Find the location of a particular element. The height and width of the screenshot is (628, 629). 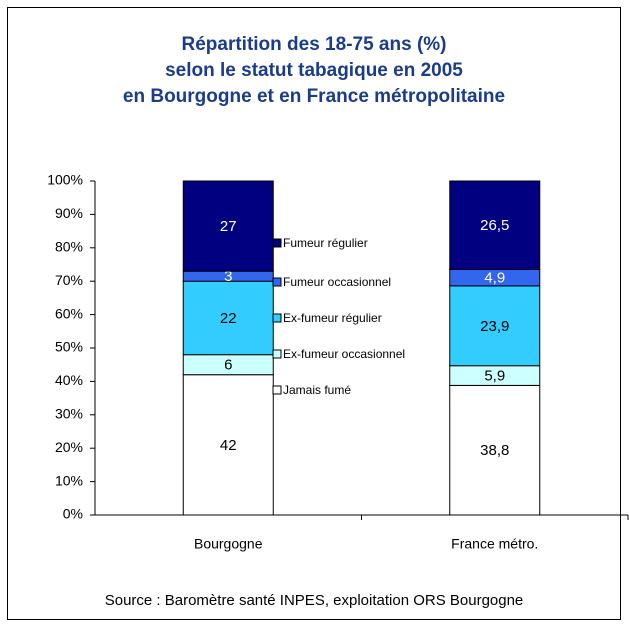

data-label: 27 is located at coordinates (228, 226).